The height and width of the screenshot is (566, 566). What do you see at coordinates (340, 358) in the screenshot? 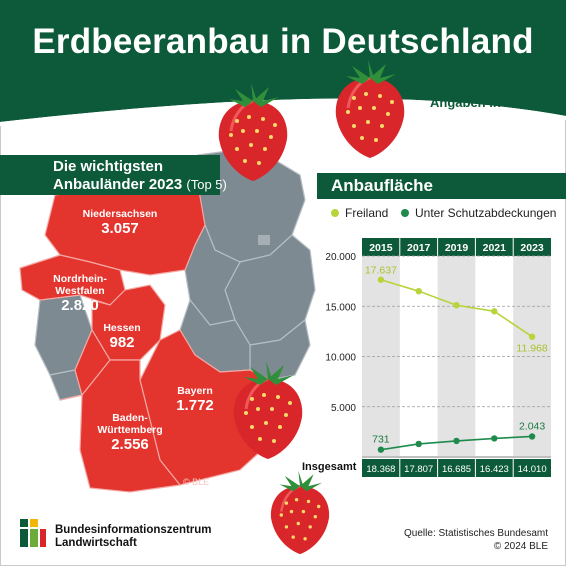
I see `y-tick-label: 10.000` at bounding box center [340, 358].